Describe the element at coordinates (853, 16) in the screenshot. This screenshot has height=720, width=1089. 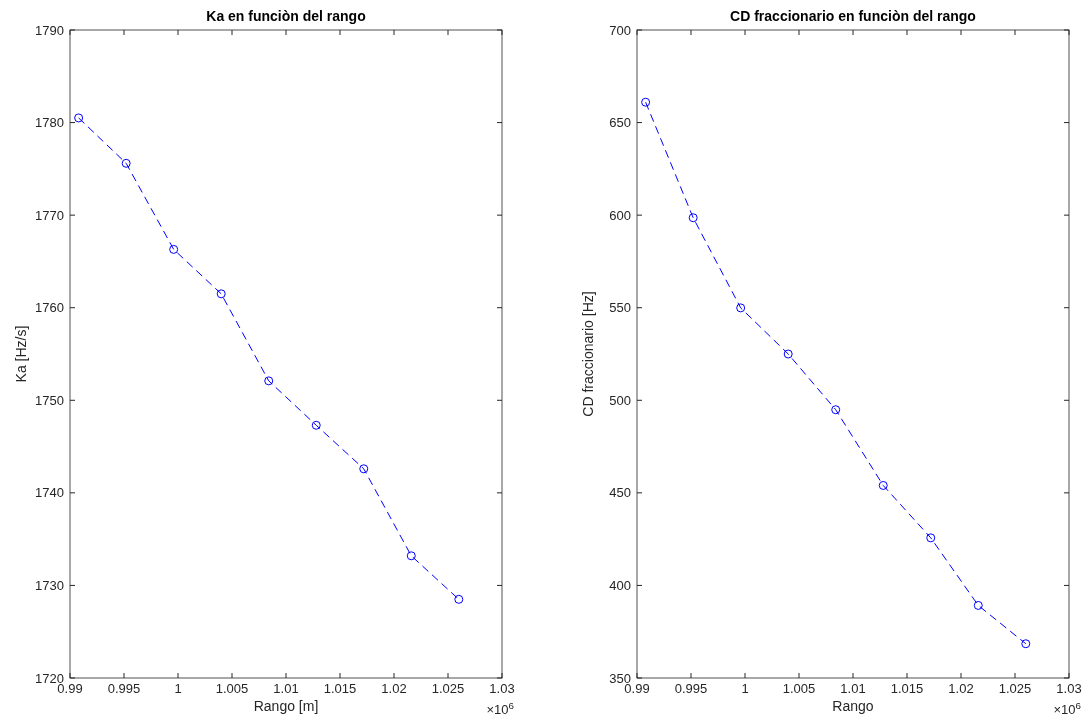
I see `chart-title: CD fraccionario en funciòn del rango` at that location.